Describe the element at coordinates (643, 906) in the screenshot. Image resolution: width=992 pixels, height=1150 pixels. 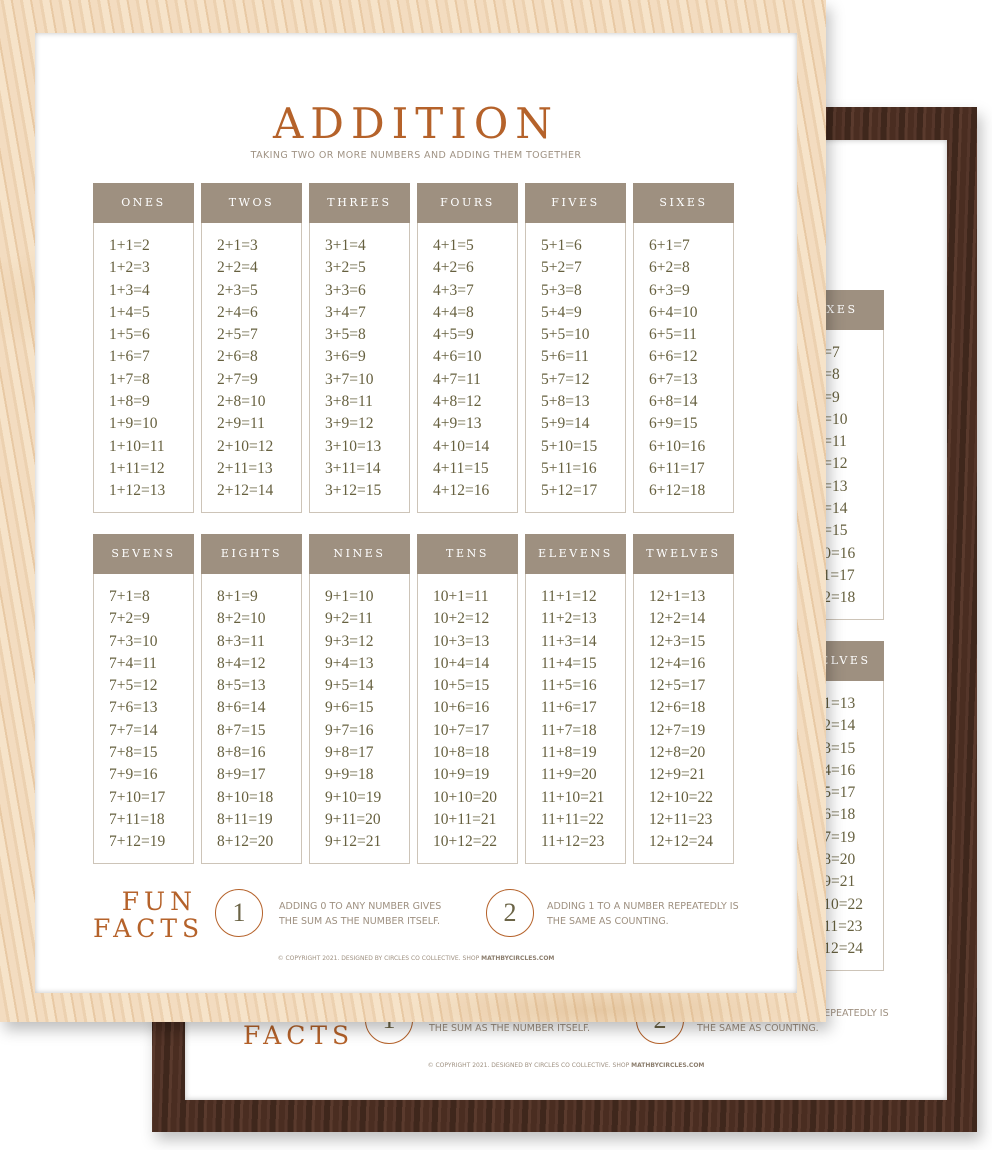
I see `fun-fact-text: ADDING 1 TO A NUMBER REPEATEDLY IS` at that location.